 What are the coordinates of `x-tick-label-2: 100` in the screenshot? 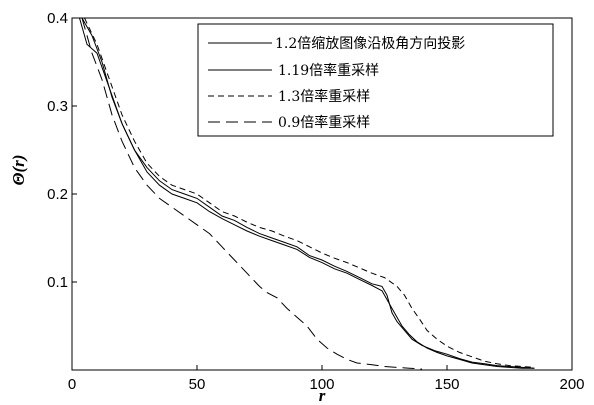 It's located at (321, 384).